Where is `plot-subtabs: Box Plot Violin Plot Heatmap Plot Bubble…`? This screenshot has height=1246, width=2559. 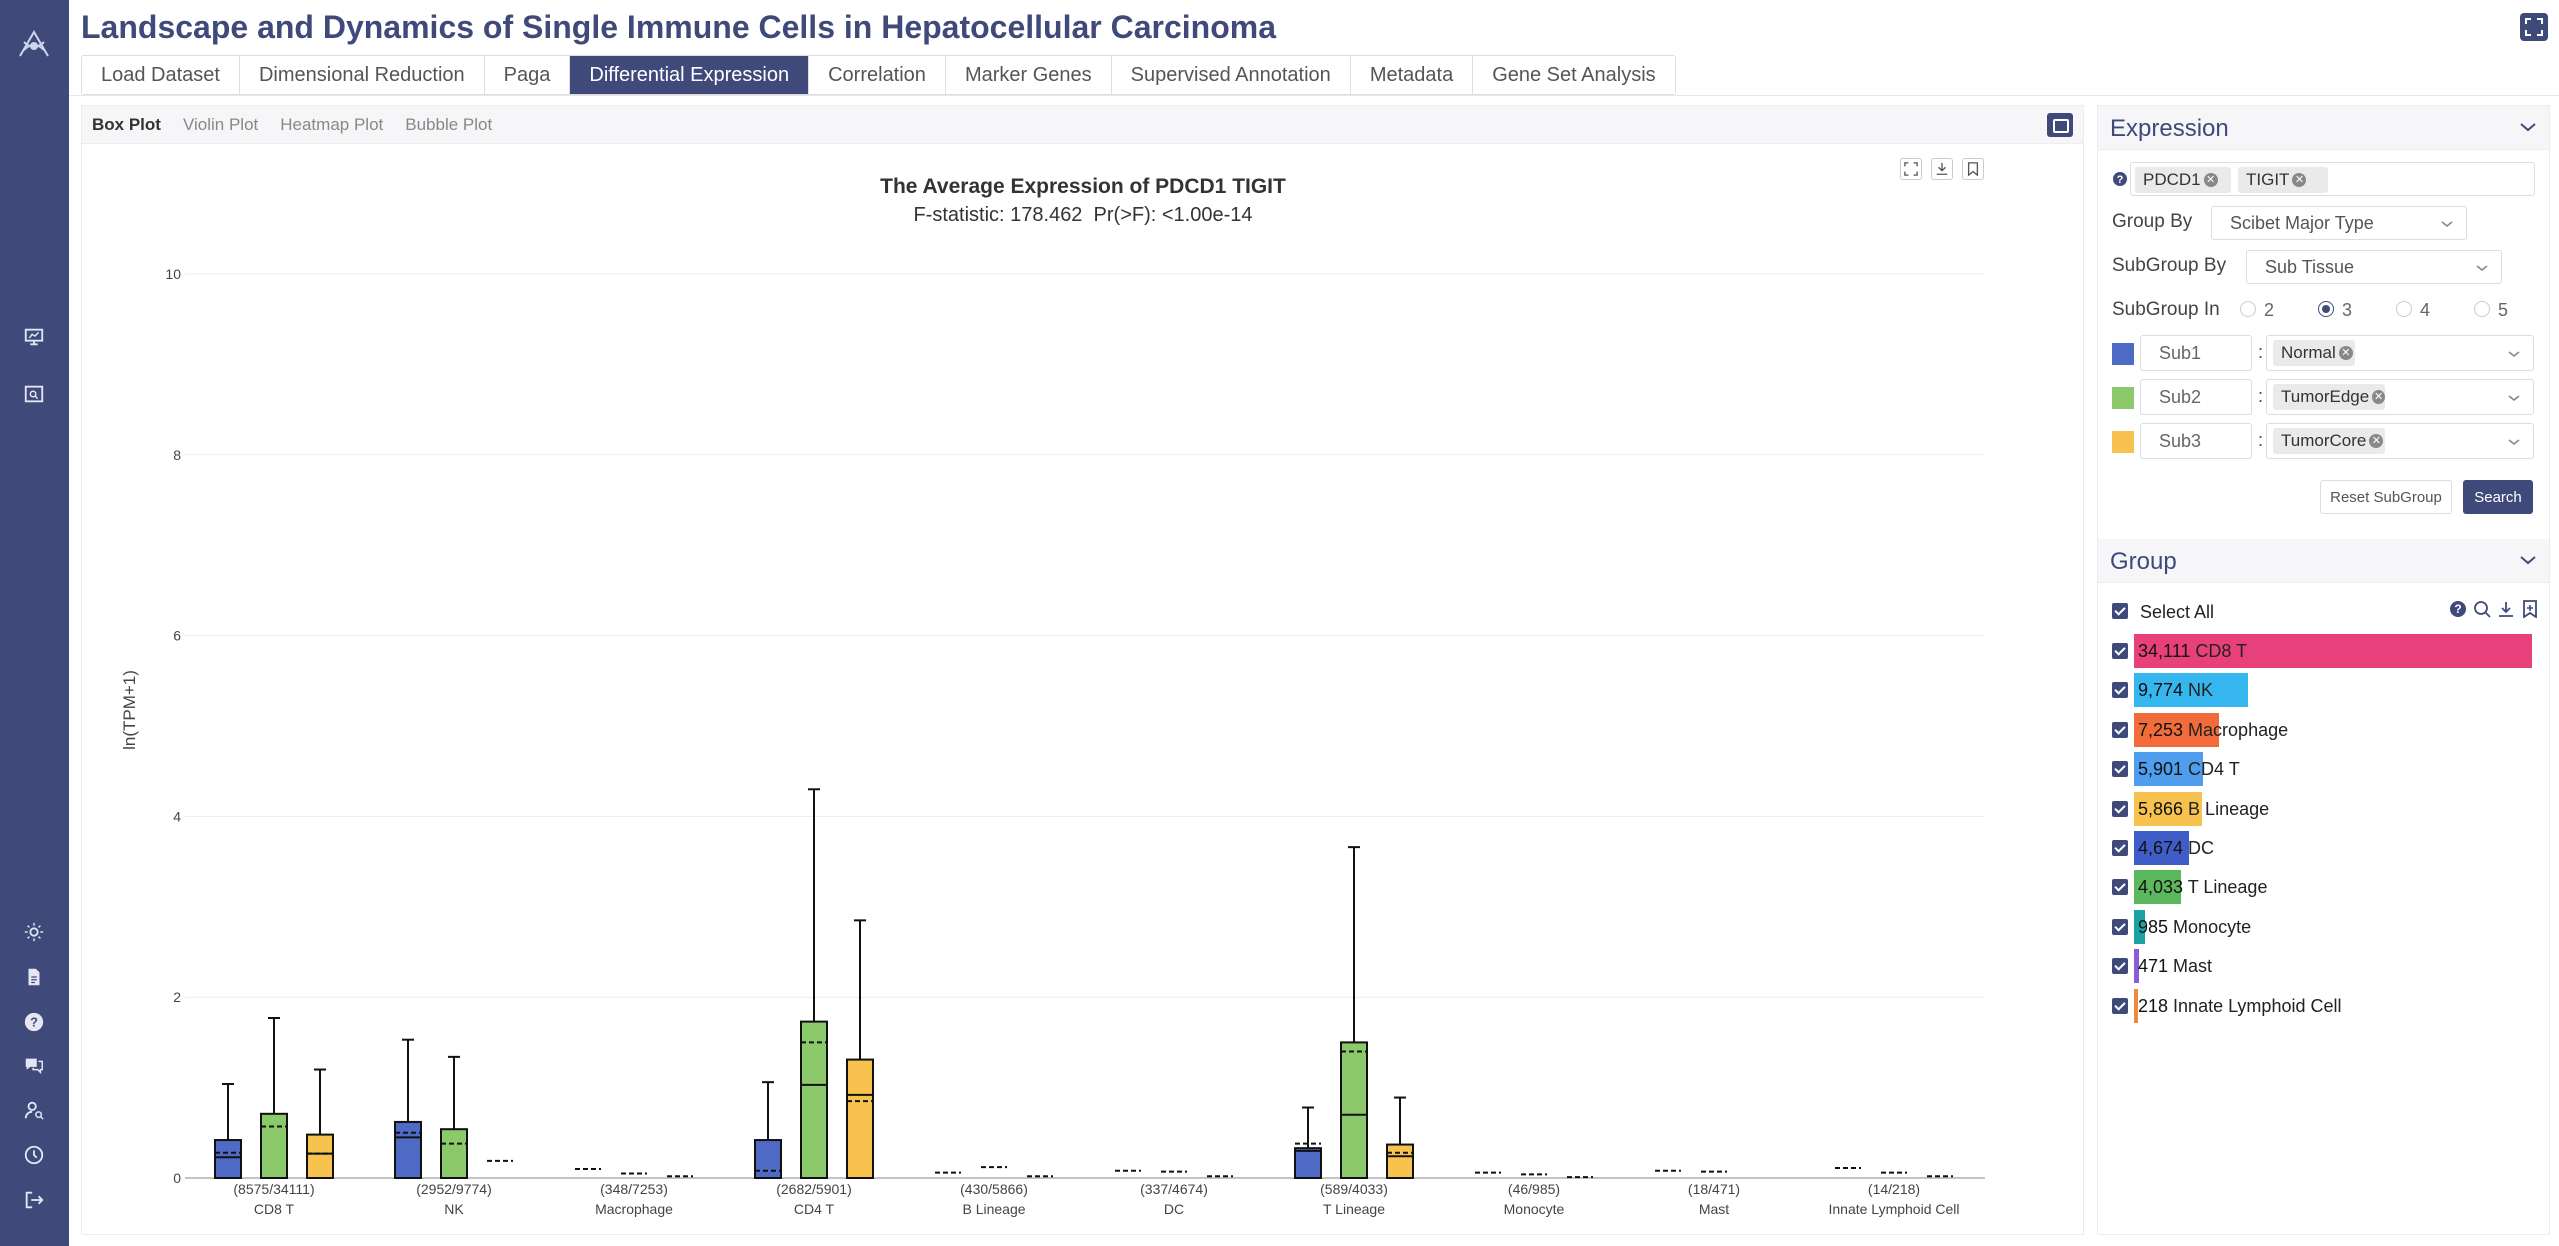
plot-subtabs: Box Plot Violin Plot Heatmap Plot Bubble… is located at coordinates (1082, 125).